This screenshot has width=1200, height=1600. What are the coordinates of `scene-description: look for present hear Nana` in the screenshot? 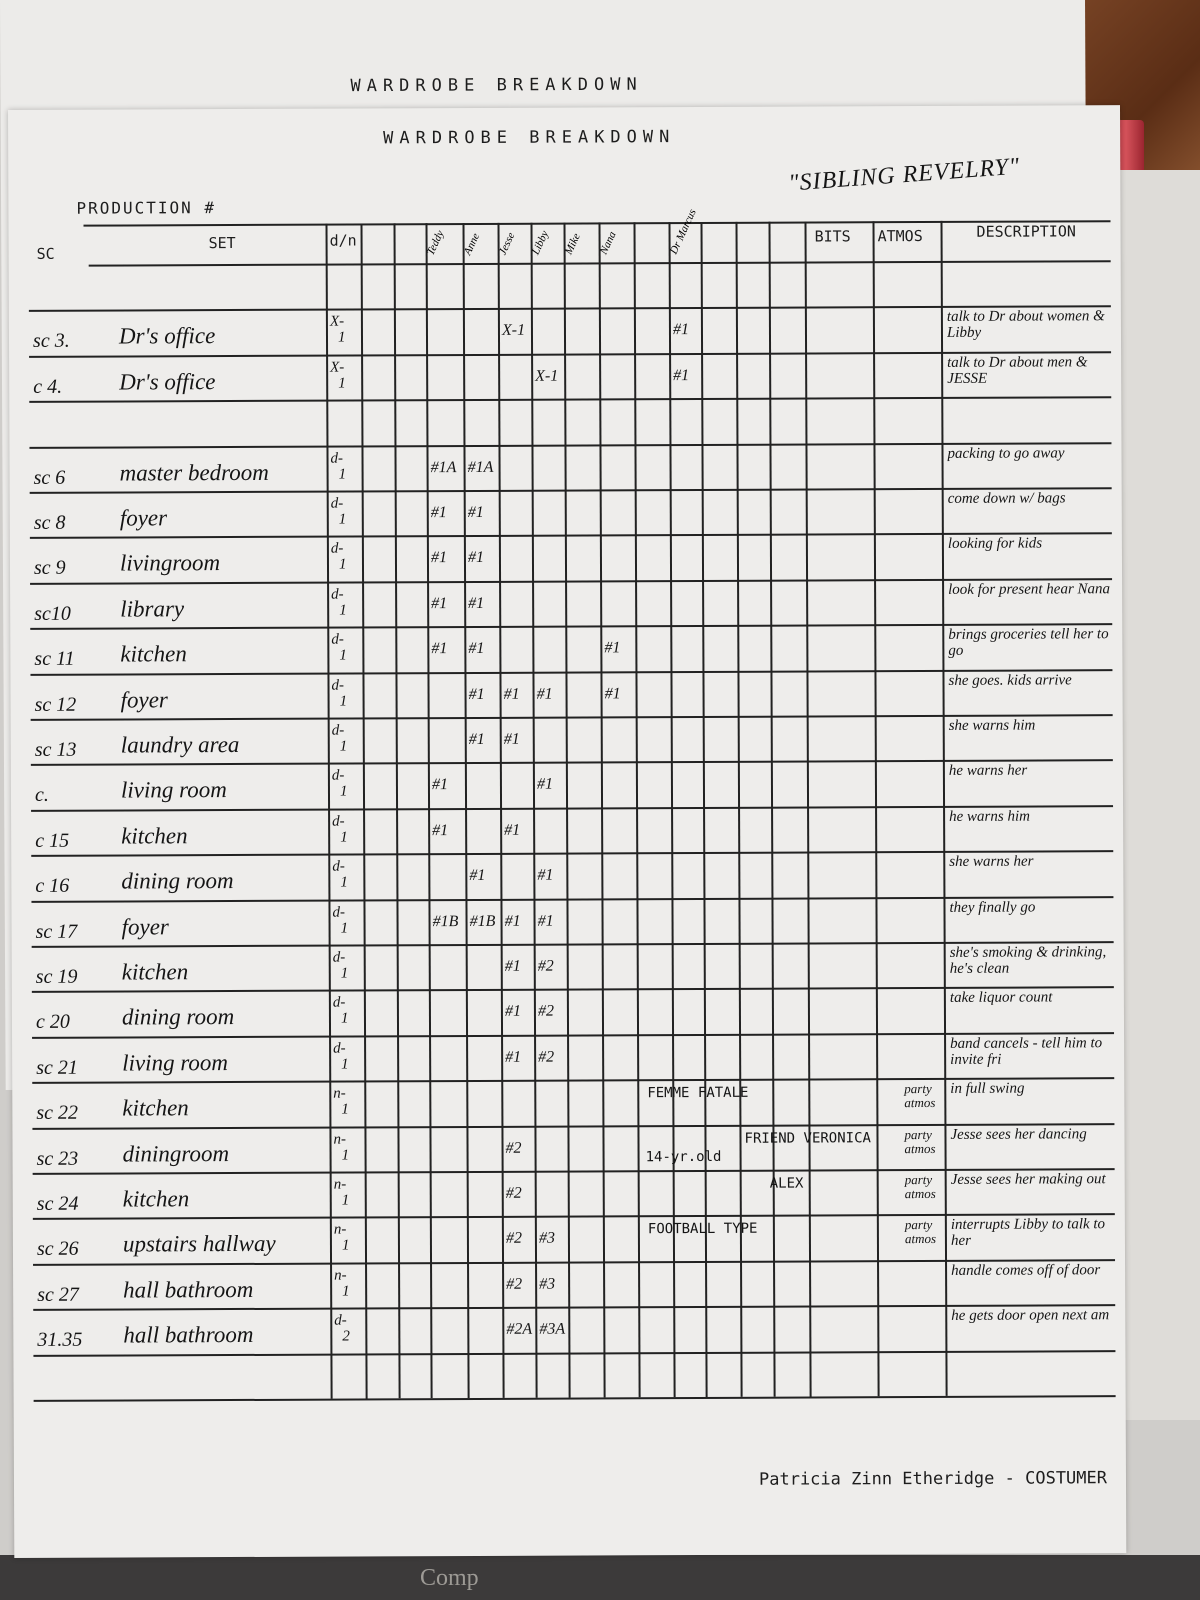 It's located at (1029, 589).